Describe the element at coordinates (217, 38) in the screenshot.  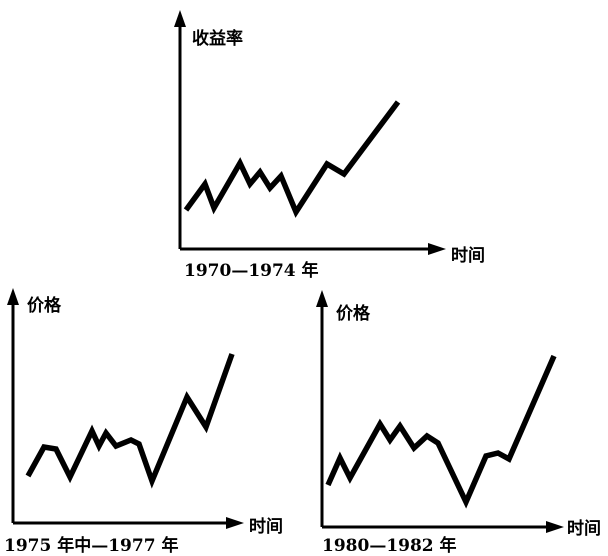
I see `top-y-label: 收益率` at that location.